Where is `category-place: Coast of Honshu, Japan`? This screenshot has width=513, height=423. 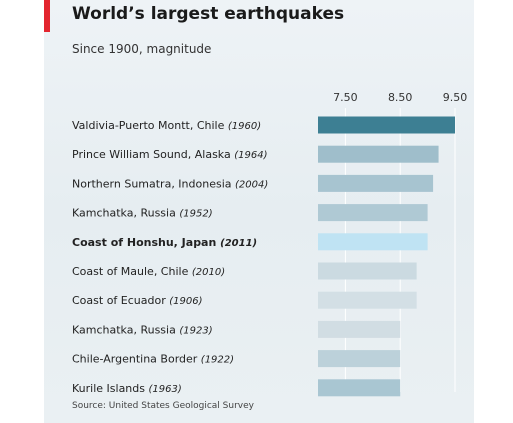 category-place: Coast of Honshu, Japan is located at coordinates (146, 242).